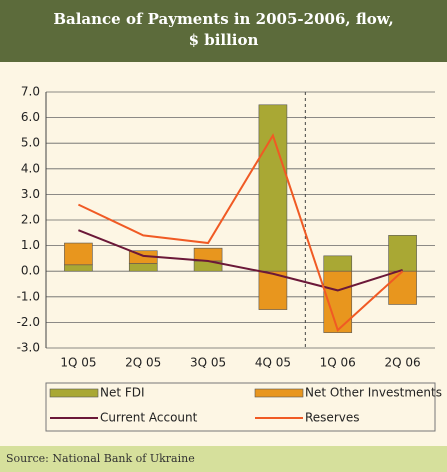 This screenshot has height=472, width=447. What do you see at coordinates (223, 459) in the screenshot?
I see `source: Source: National Bank of Ukraine` at bounding box center [223, 459].